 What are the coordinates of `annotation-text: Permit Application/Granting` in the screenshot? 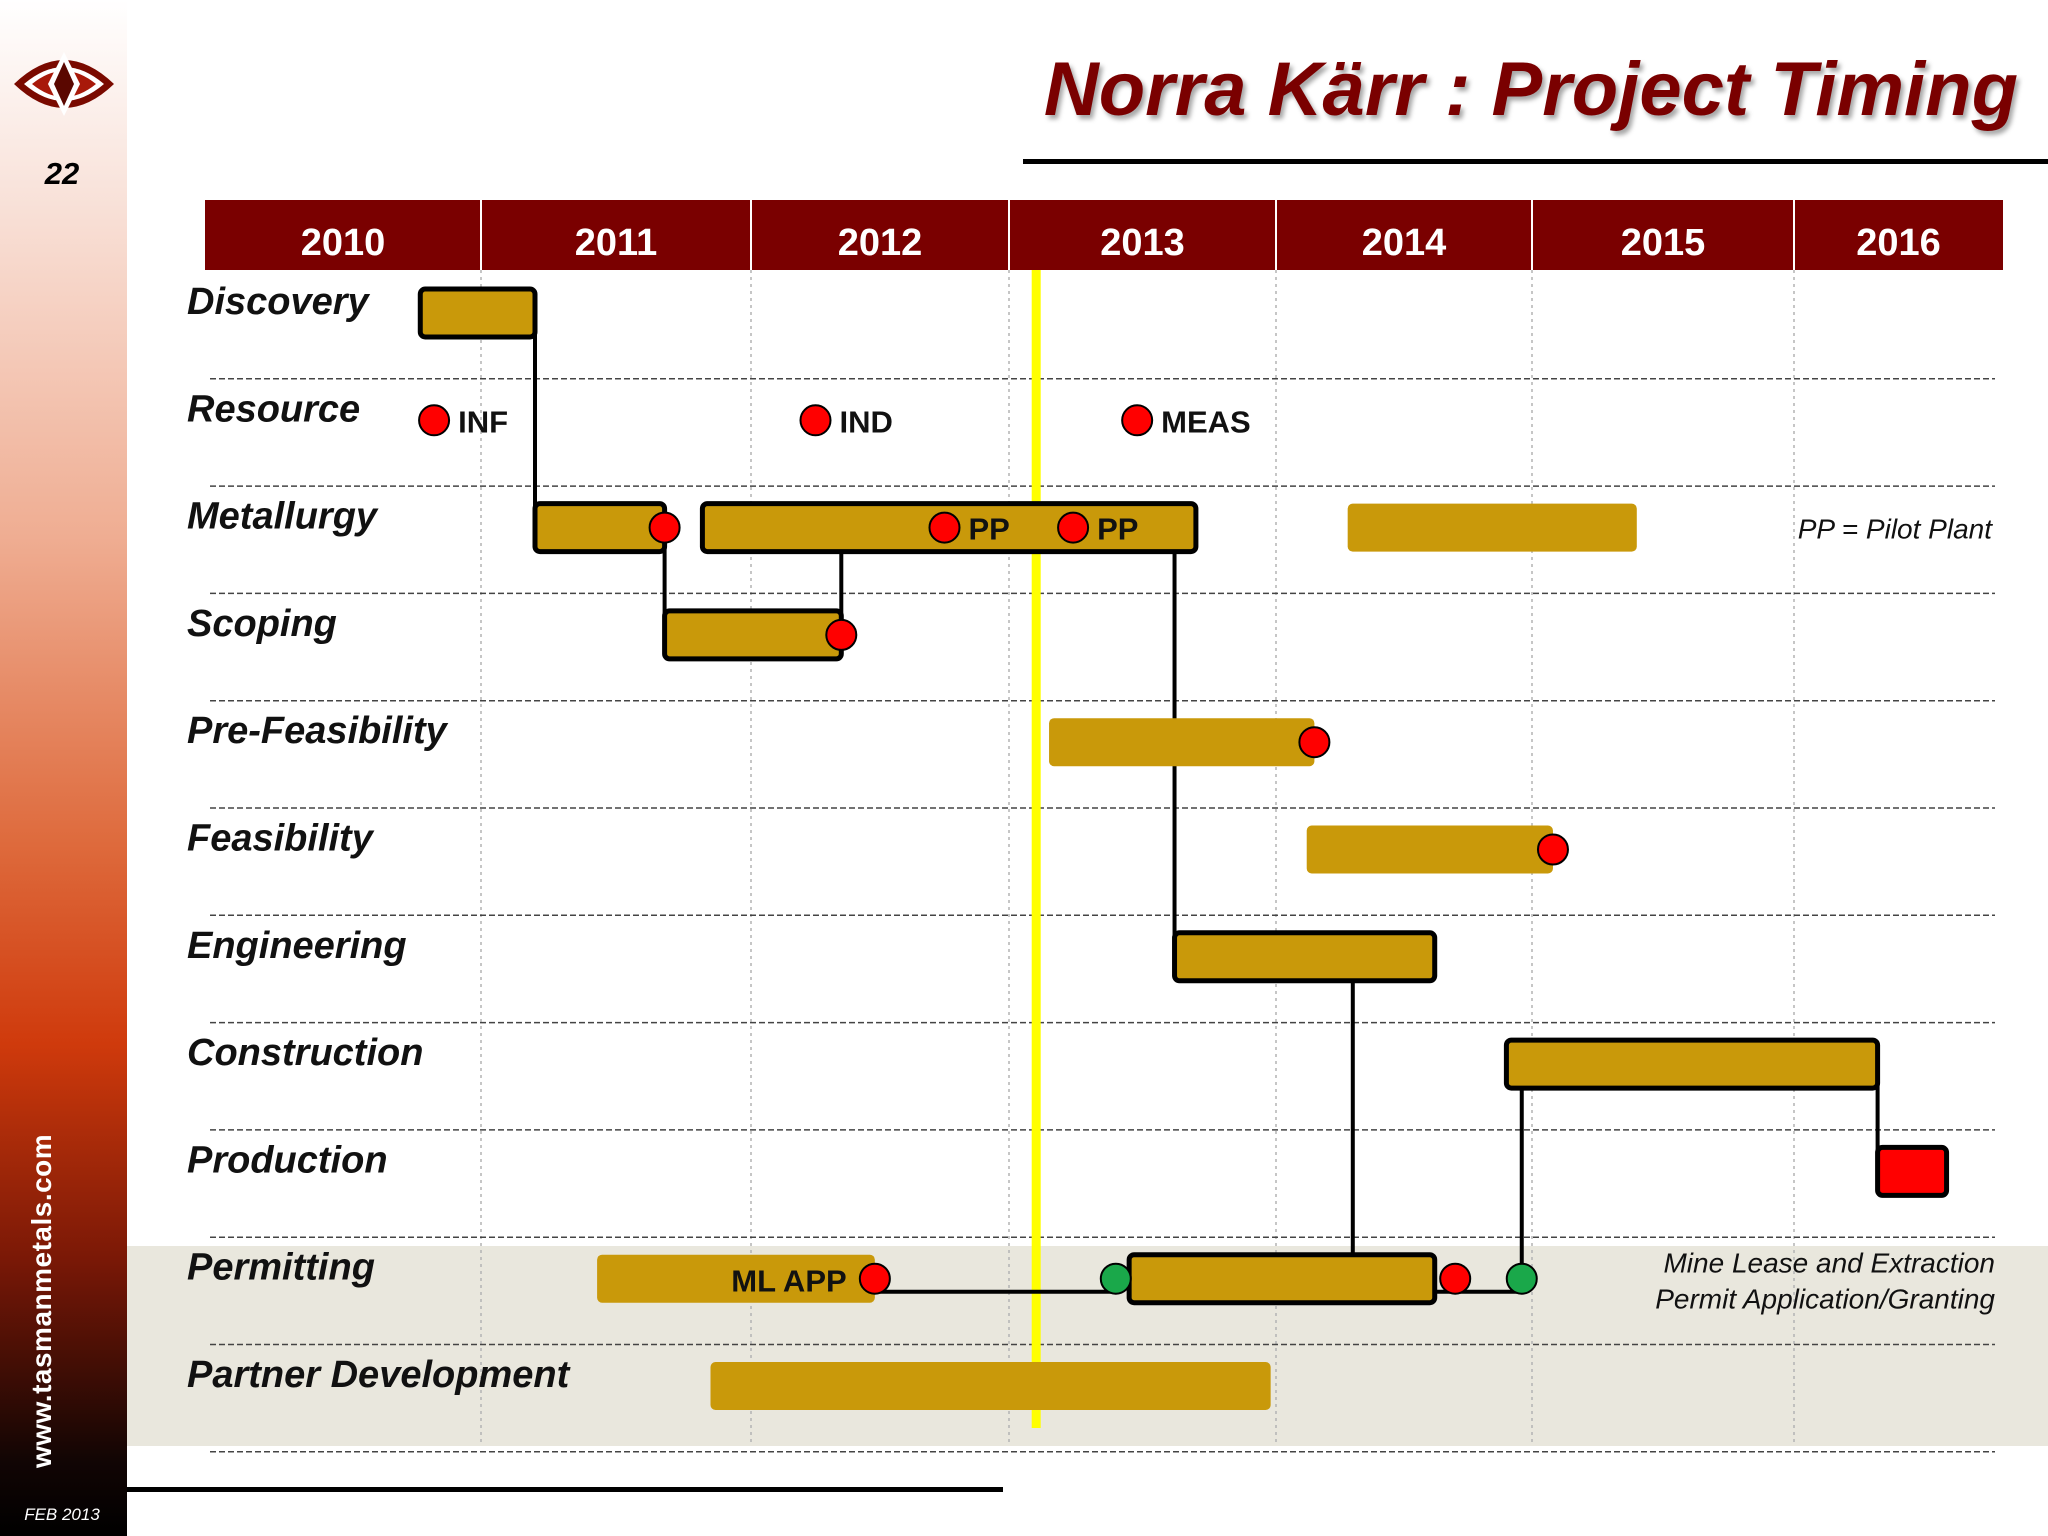 It's located at (1825, 1299).